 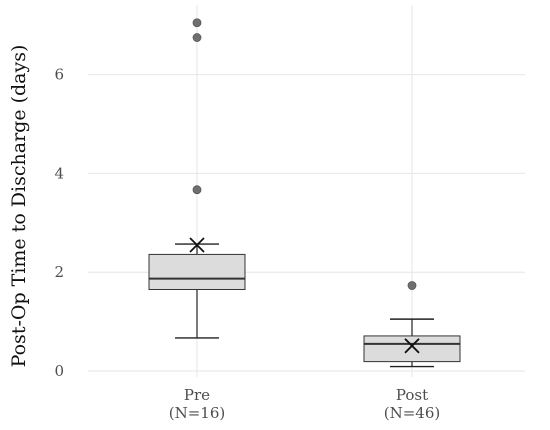 I want to click on x-tick-label: Post, so click(x=412, y=395).